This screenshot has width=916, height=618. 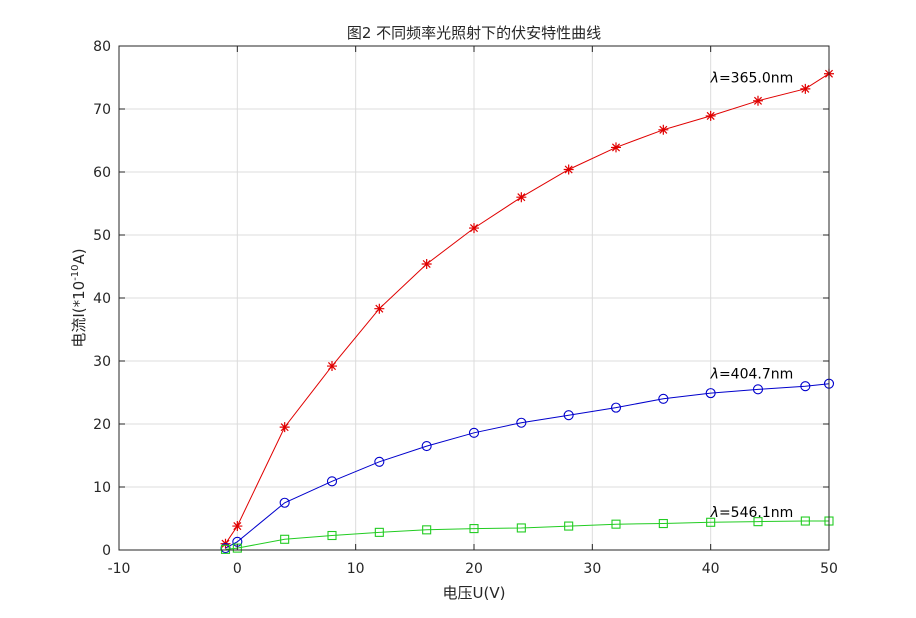 I want to click on series-line, so click(x=527, y=535).